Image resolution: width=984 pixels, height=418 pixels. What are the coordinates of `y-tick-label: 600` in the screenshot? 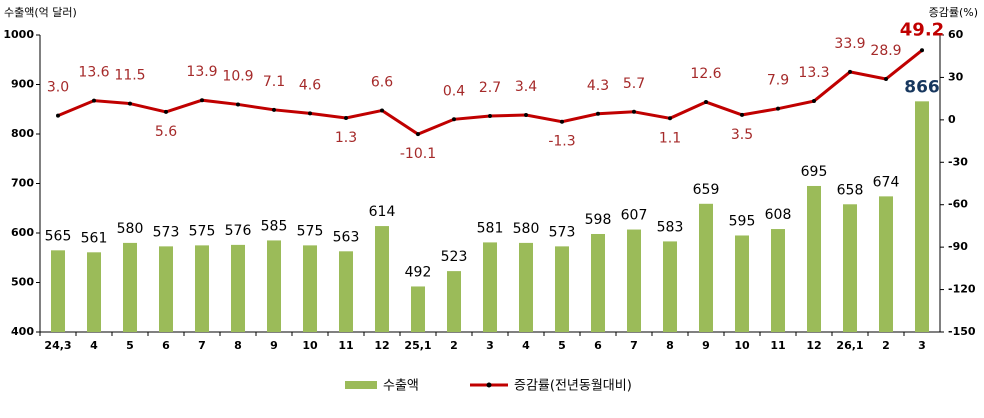 It's located at (22, 232).